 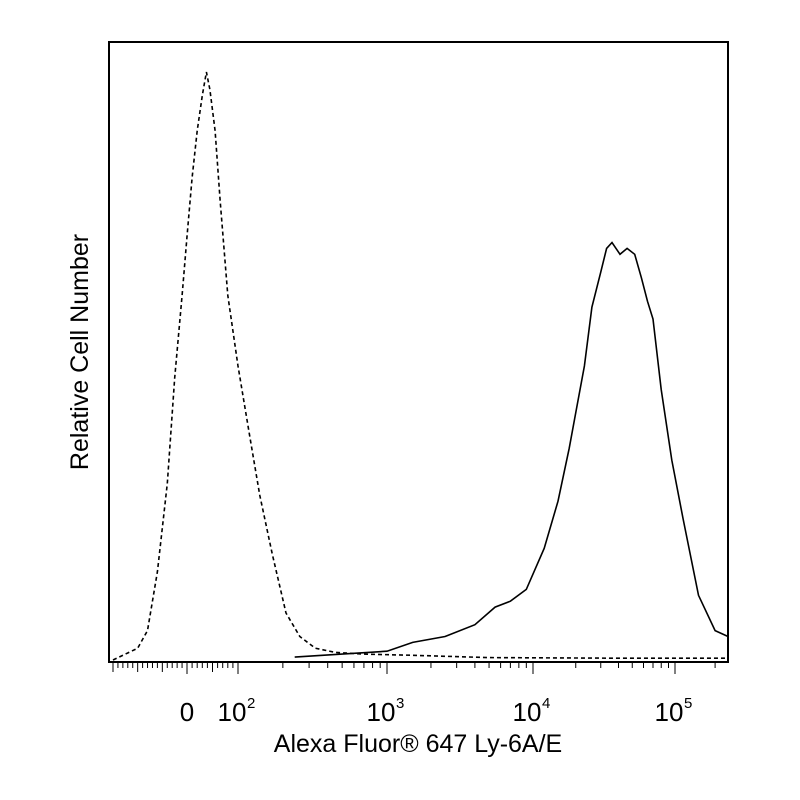 I want to click on x-tick-exponent: 3, so click(x=400, y=703).